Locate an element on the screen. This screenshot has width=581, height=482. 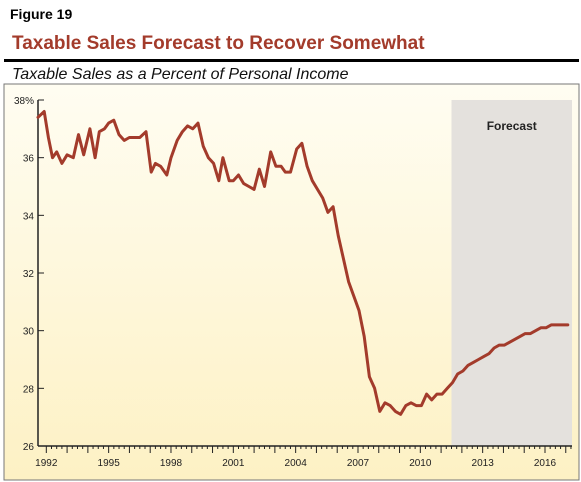
x-tick-label: 2001 is located at coordinates (233, 463).